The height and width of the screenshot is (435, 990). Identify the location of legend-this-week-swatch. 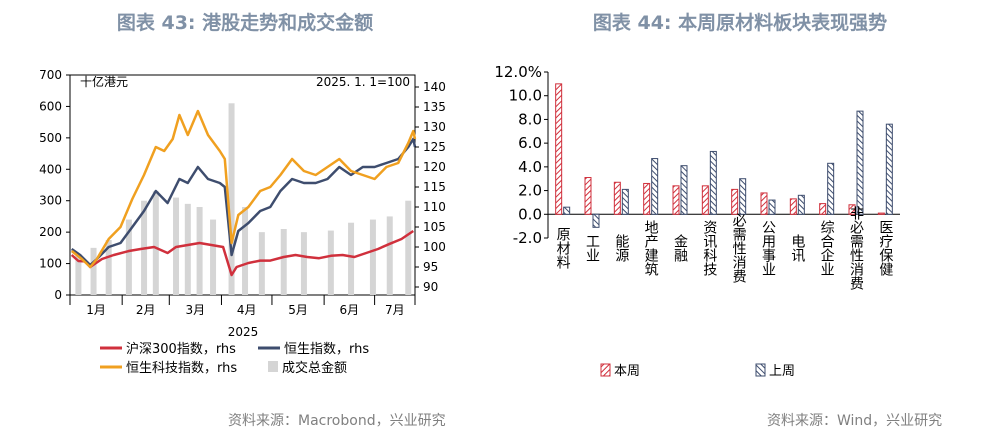
(605, 370).